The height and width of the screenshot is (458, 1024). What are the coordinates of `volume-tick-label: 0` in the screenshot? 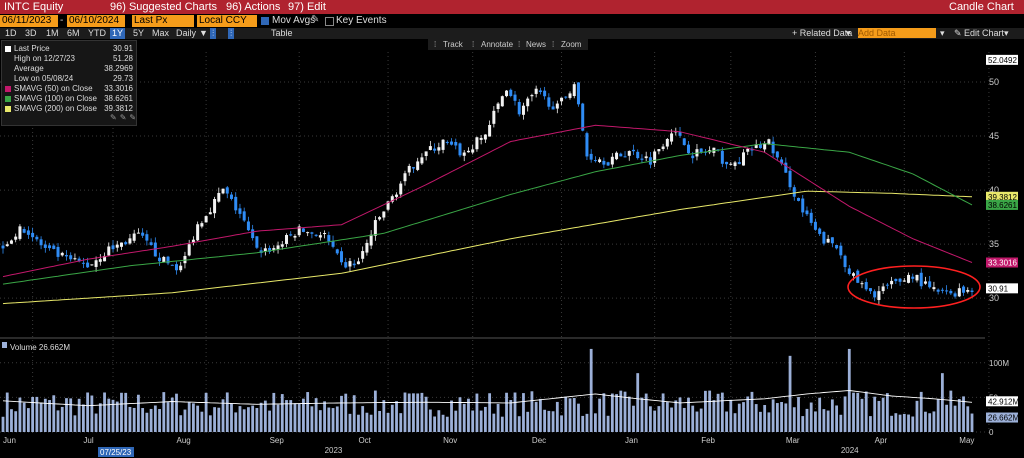 It's located at (991, 432).